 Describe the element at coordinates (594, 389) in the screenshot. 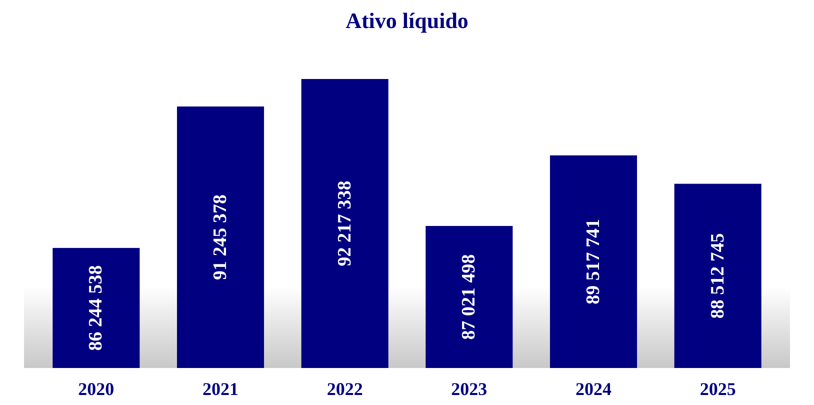

I see `x-tick-label: 2024` at that location.